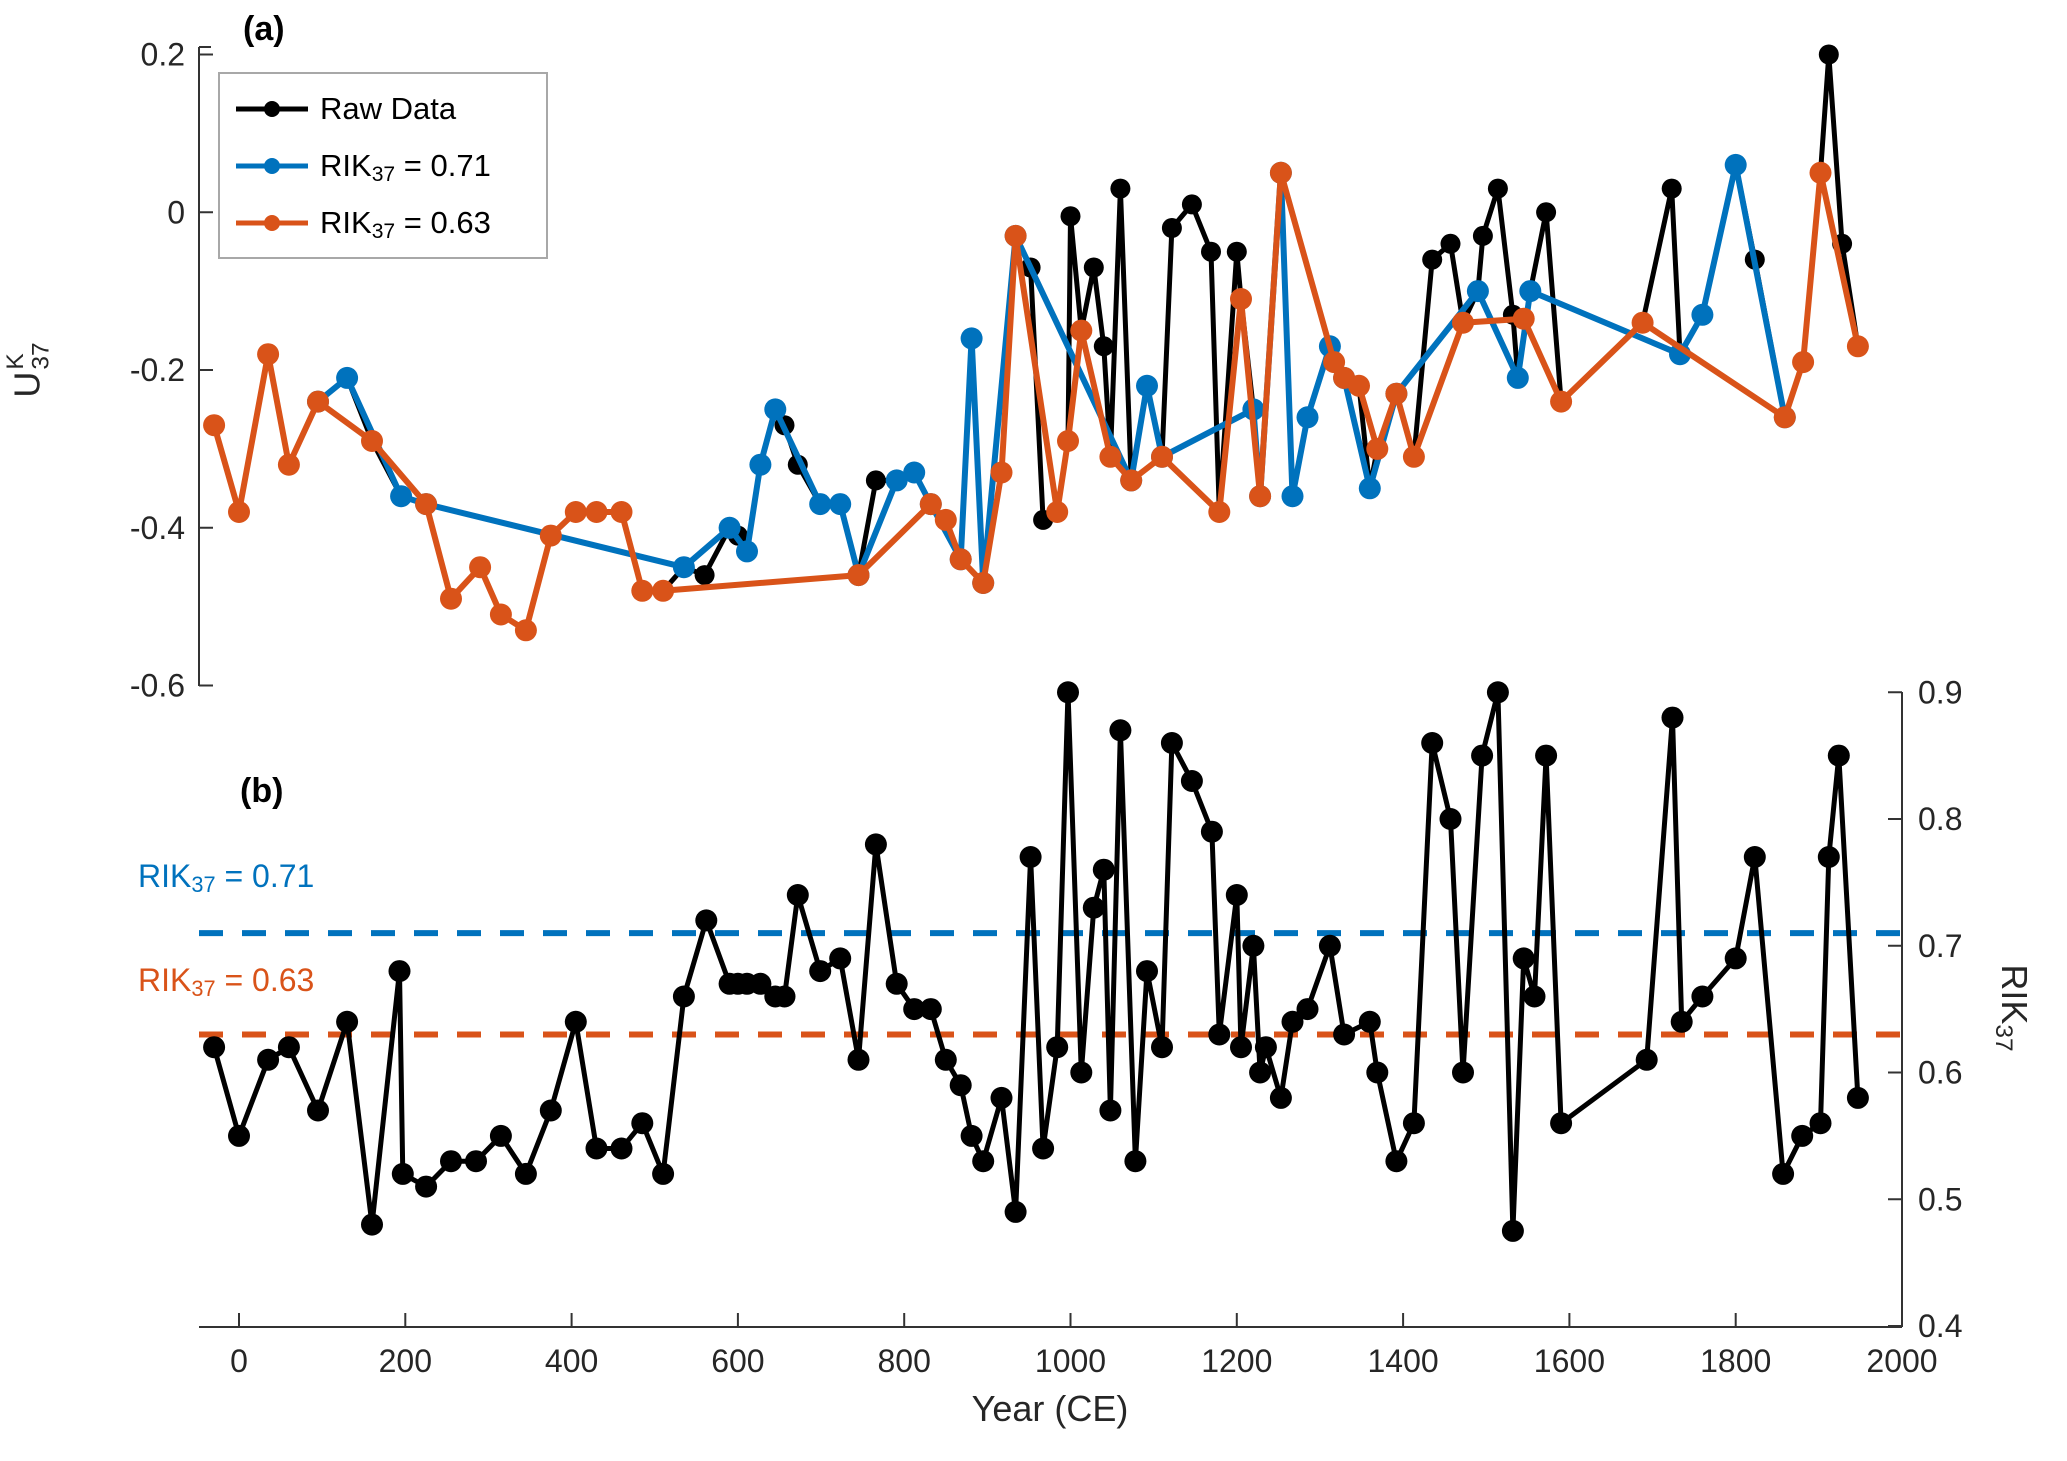 This screenshot has height=1461, width=2067. I want to click on panel-b-y-tick-label: 0.9, so click(1940, 692).